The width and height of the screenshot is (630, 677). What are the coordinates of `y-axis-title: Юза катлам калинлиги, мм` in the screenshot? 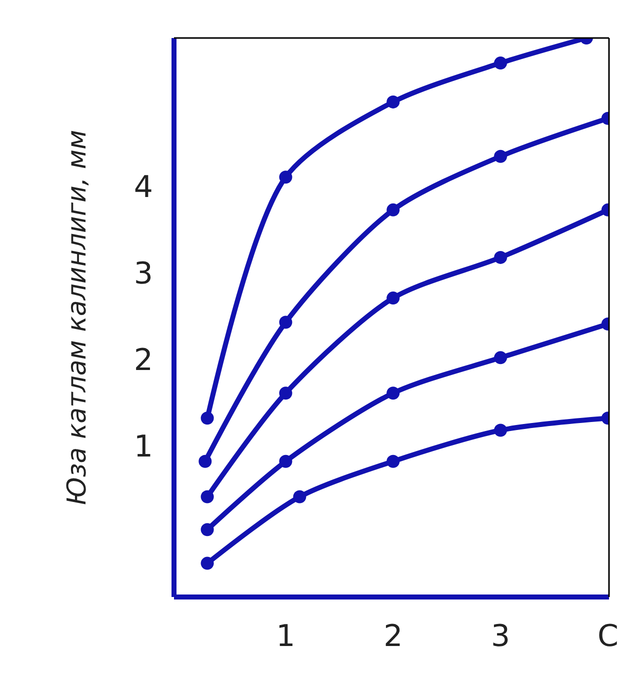 It's located at (77, 318).